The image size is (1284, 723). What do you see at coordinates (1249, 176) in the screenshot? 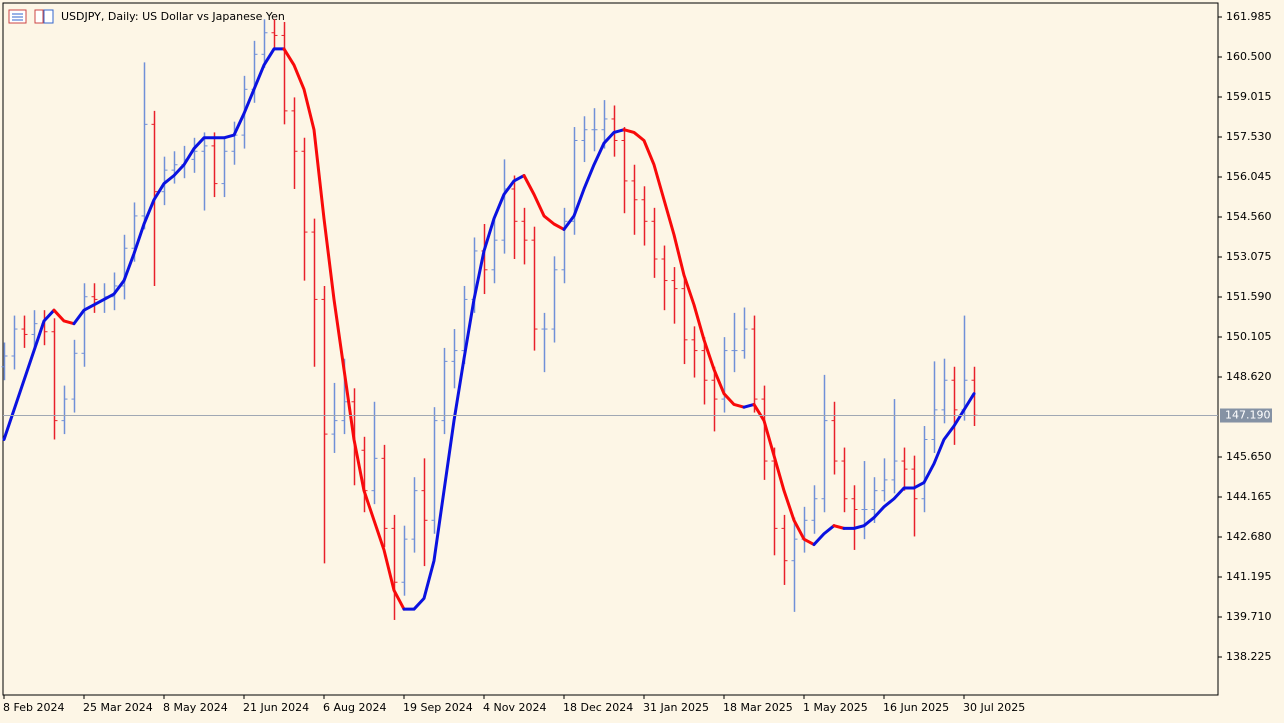
I see `y-tick-label: 156.045` at bounding box center [1249, 176].